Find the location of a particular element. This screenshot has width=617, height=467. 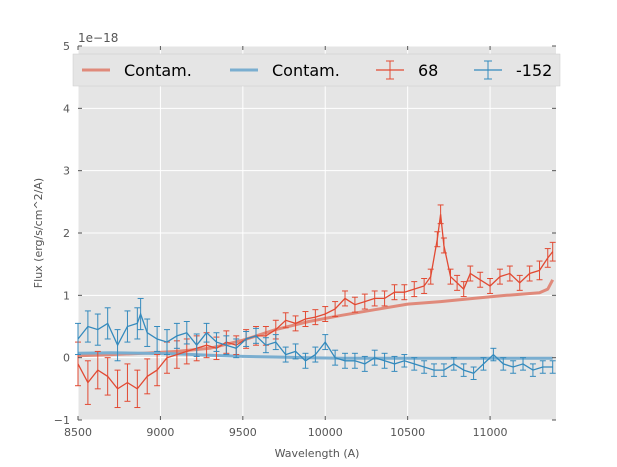

series-line--152 is located at coordinates (315, 343).